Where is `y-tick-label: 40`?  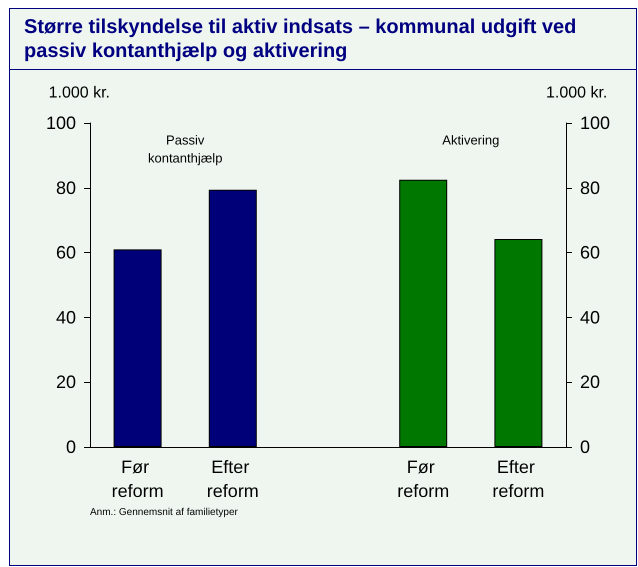
y-tick-label: 40 is located at coordinates (66, 317).